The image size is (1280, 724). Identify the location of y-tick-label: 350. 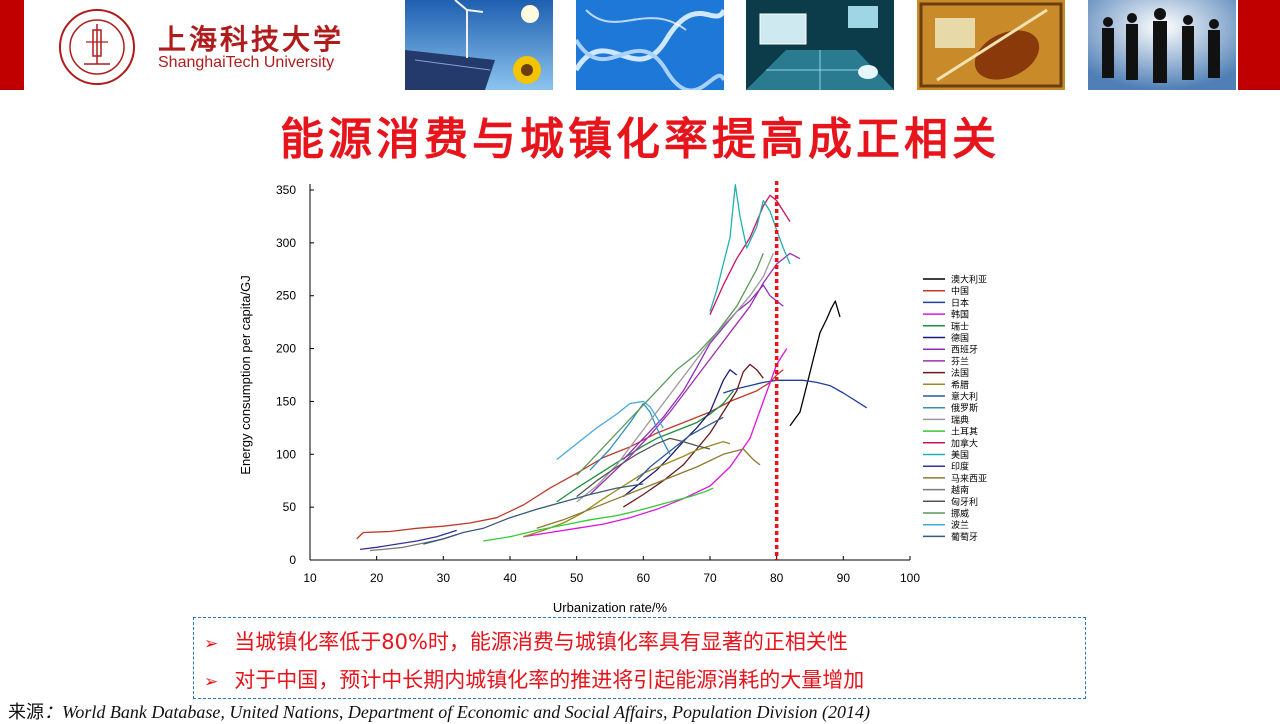
(286, 190).